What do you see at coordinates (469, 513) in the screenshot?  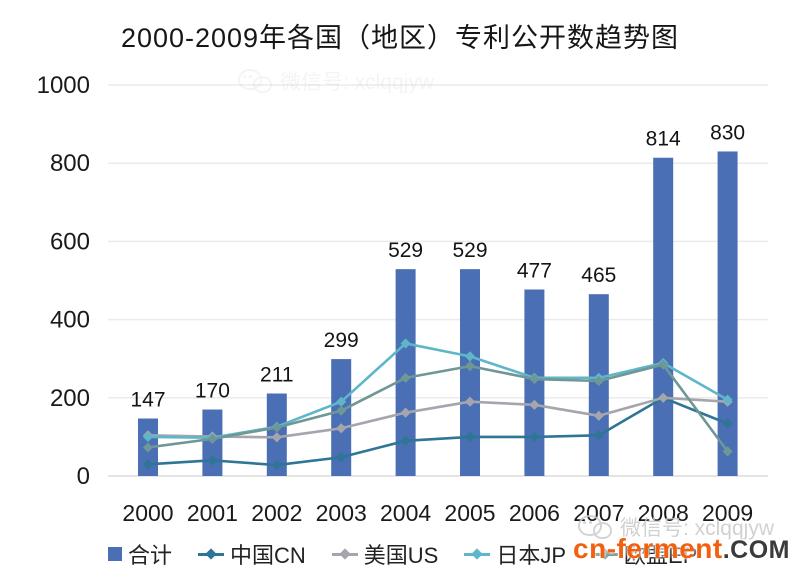 I see `x-tick-label: 2005` at bounding box center [469, 513].